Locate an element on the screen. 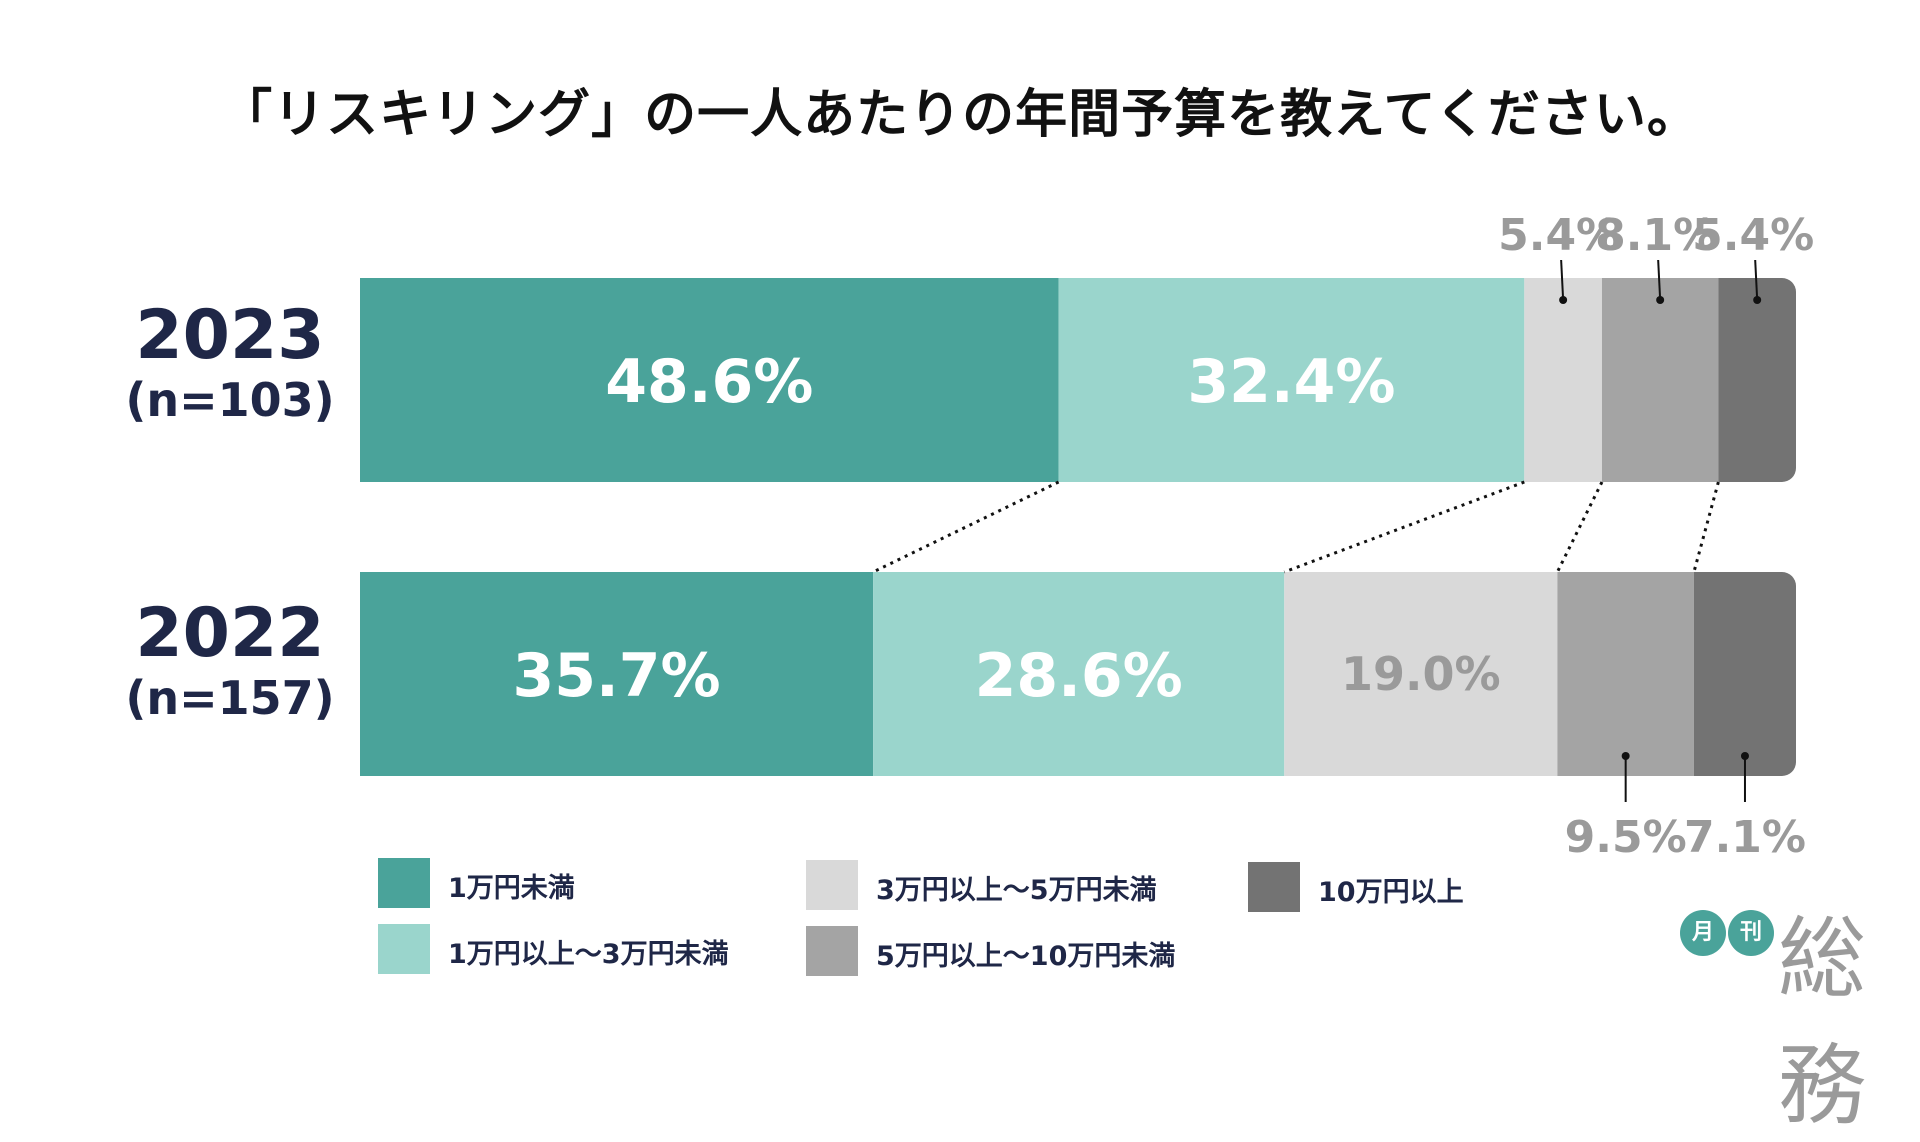  row-label-2023: 2023 (n=103) is located at coordinates (230, 361).